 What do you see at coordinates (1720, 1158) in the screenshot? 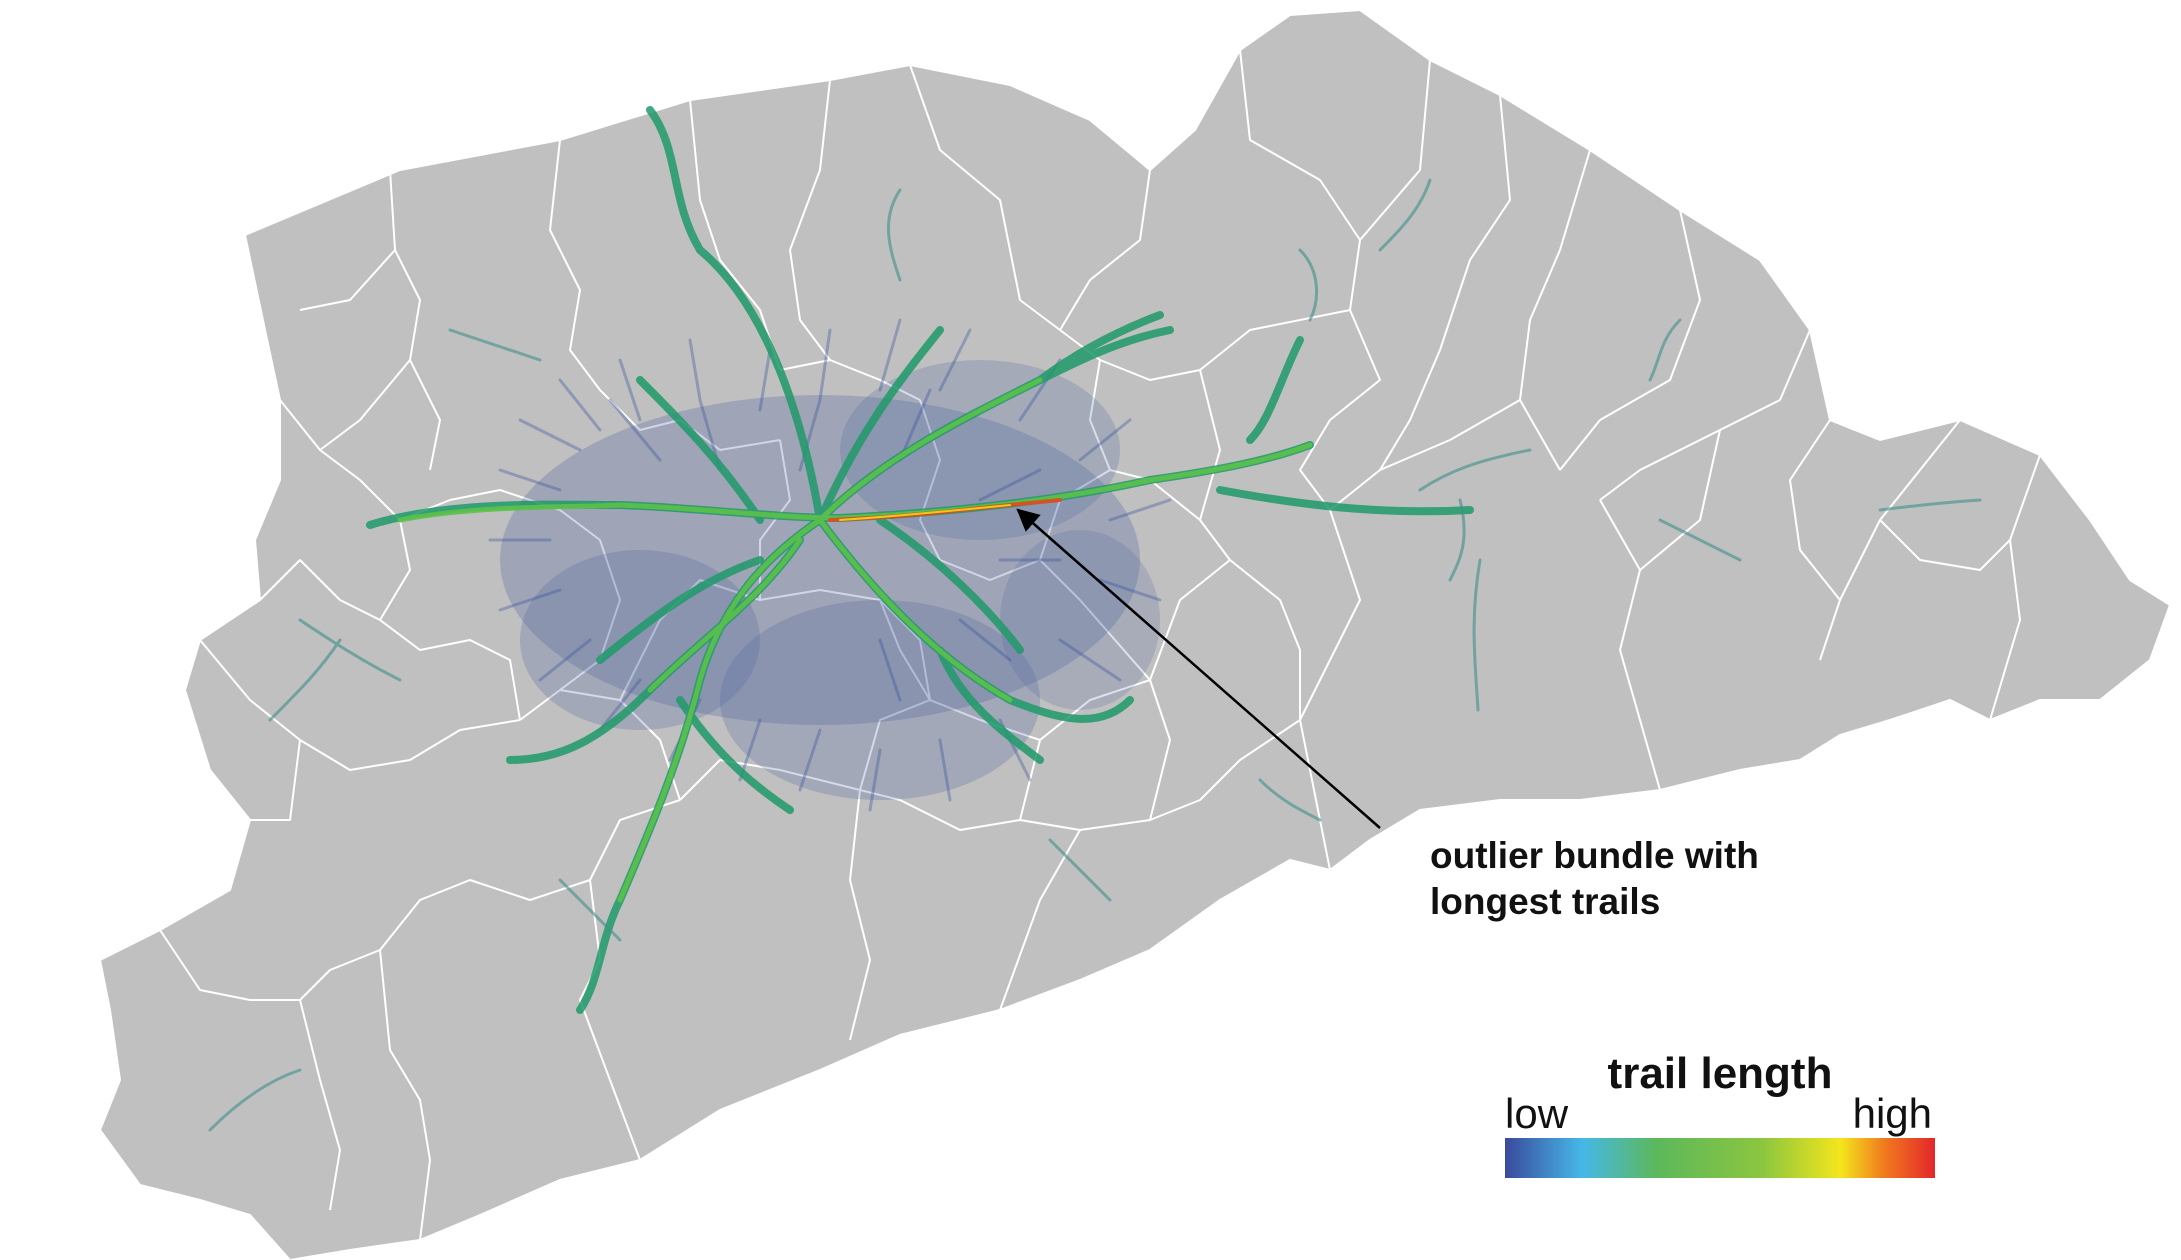
I see `legend-color-bar` at bounding box center [1720, 1158].